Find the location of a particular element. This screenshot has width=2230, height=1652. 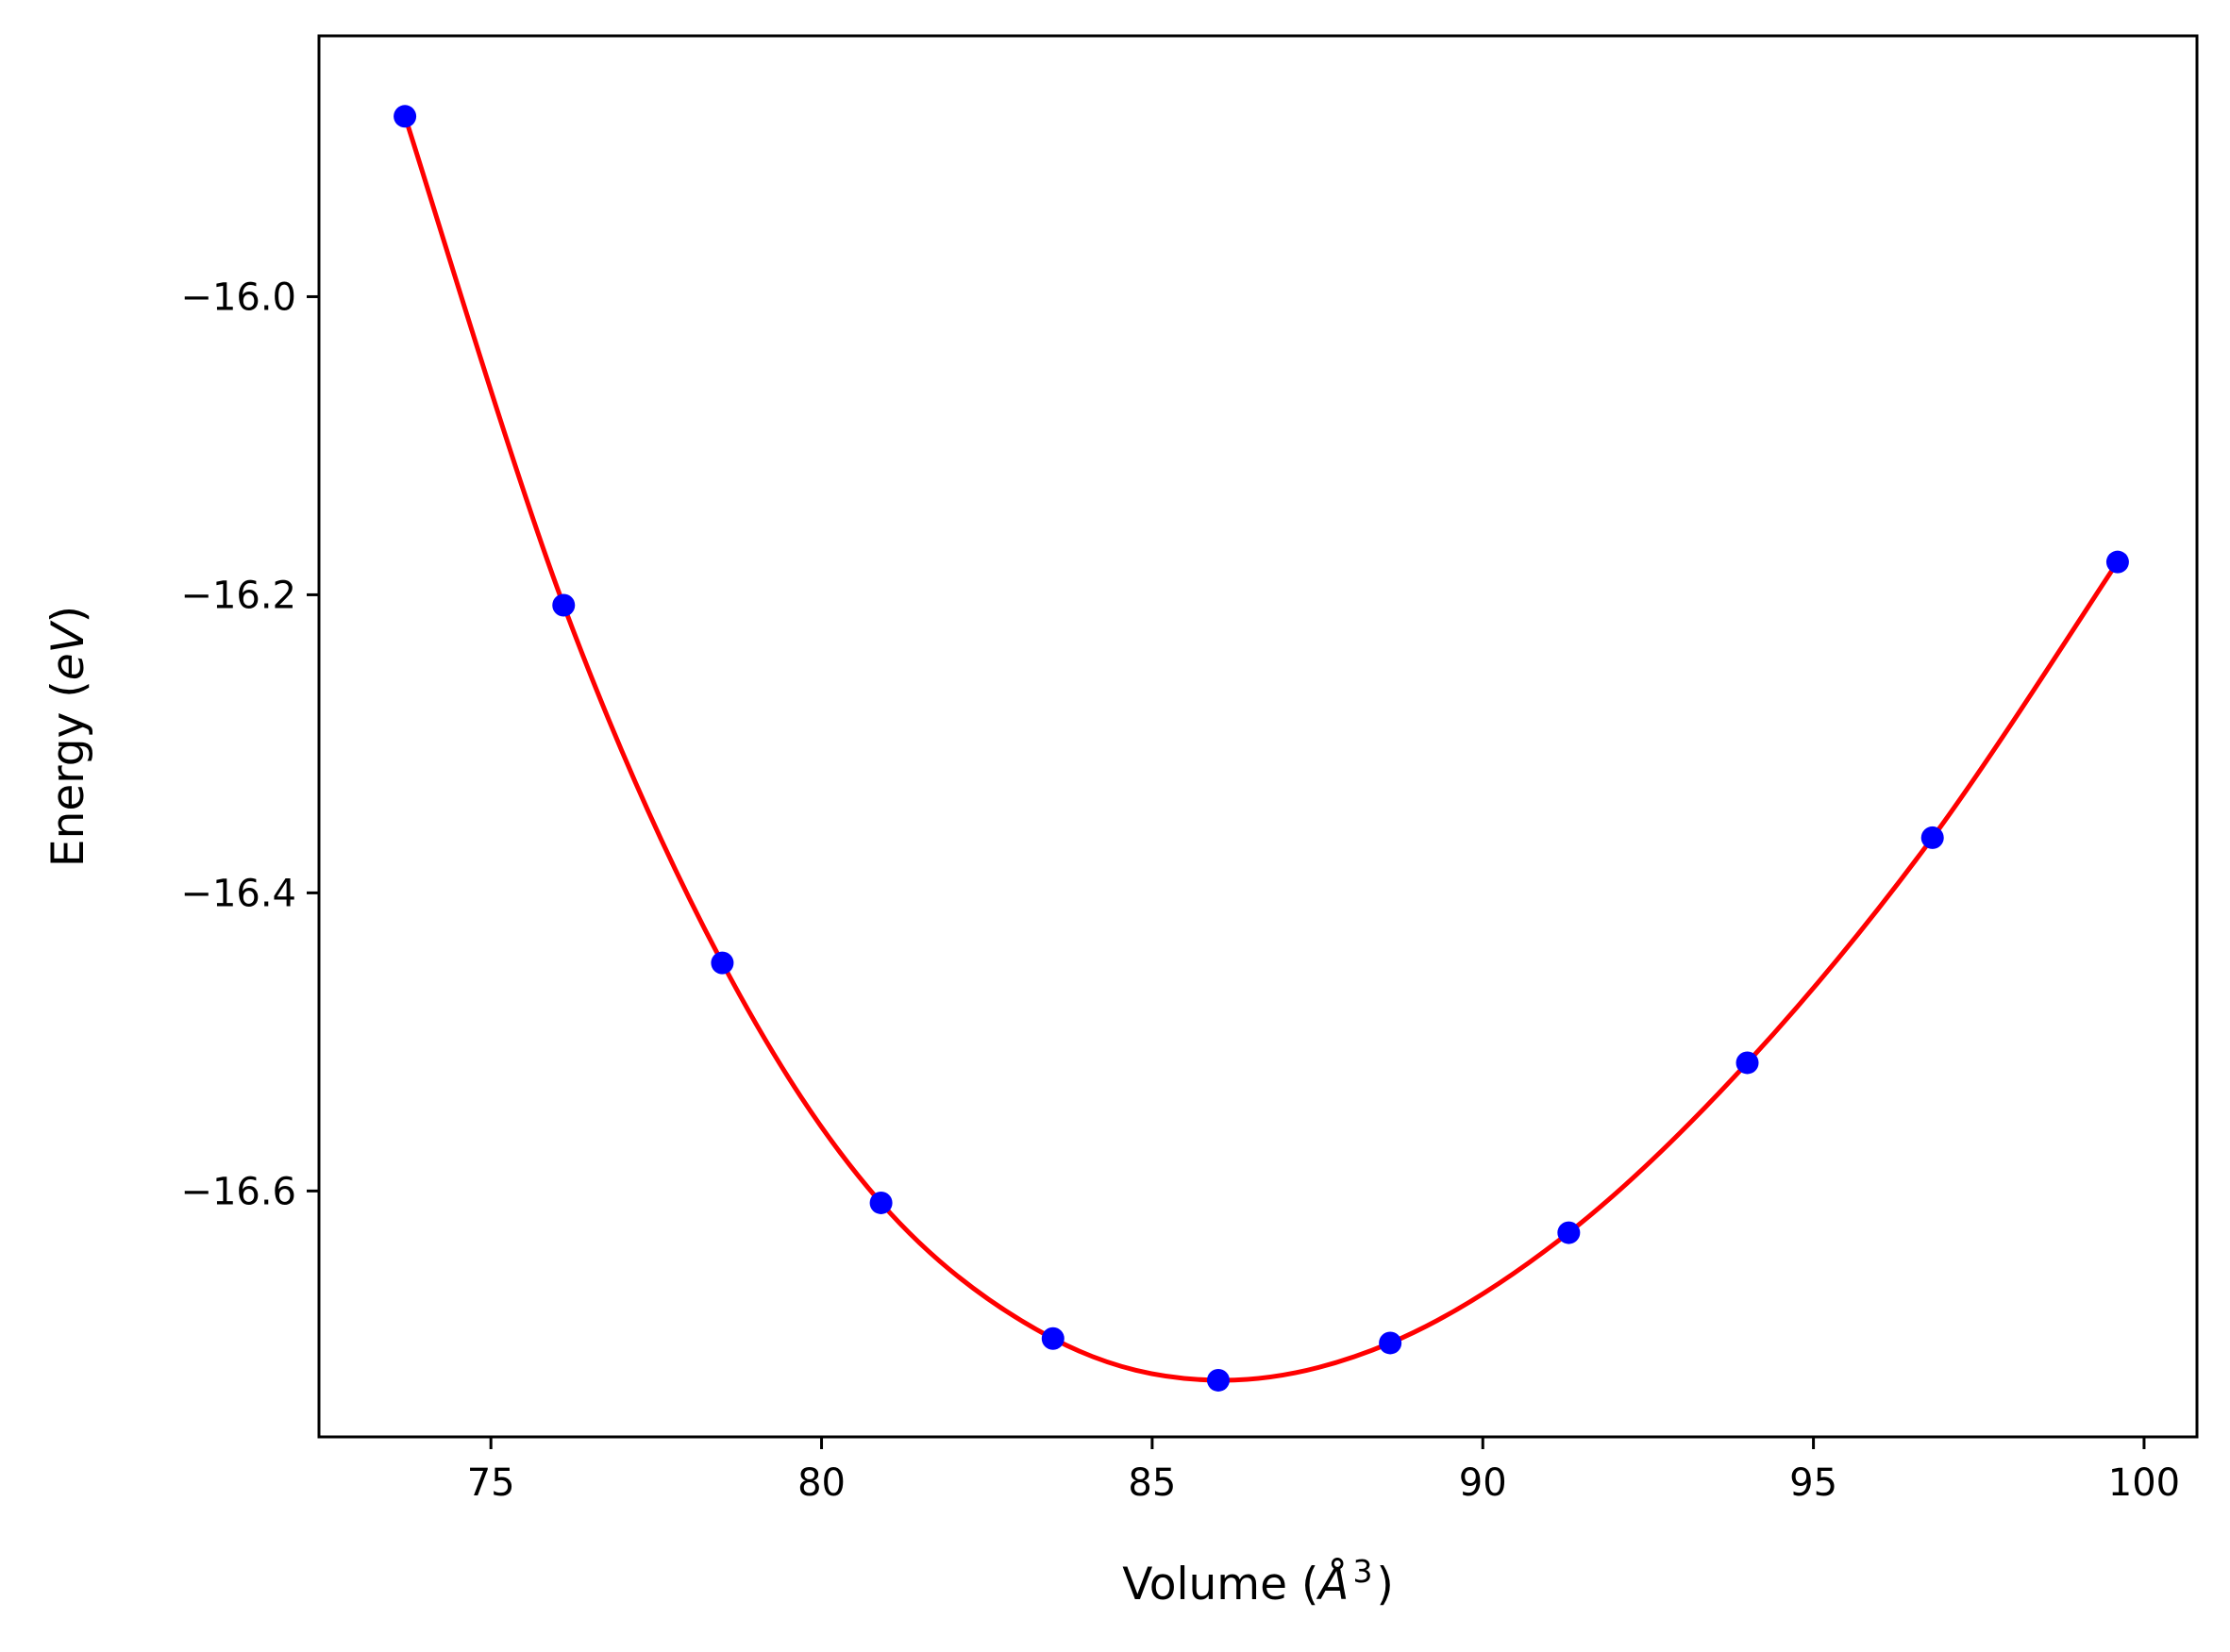

y-axis-label-italic: eV is located at coordinates (68, 650).